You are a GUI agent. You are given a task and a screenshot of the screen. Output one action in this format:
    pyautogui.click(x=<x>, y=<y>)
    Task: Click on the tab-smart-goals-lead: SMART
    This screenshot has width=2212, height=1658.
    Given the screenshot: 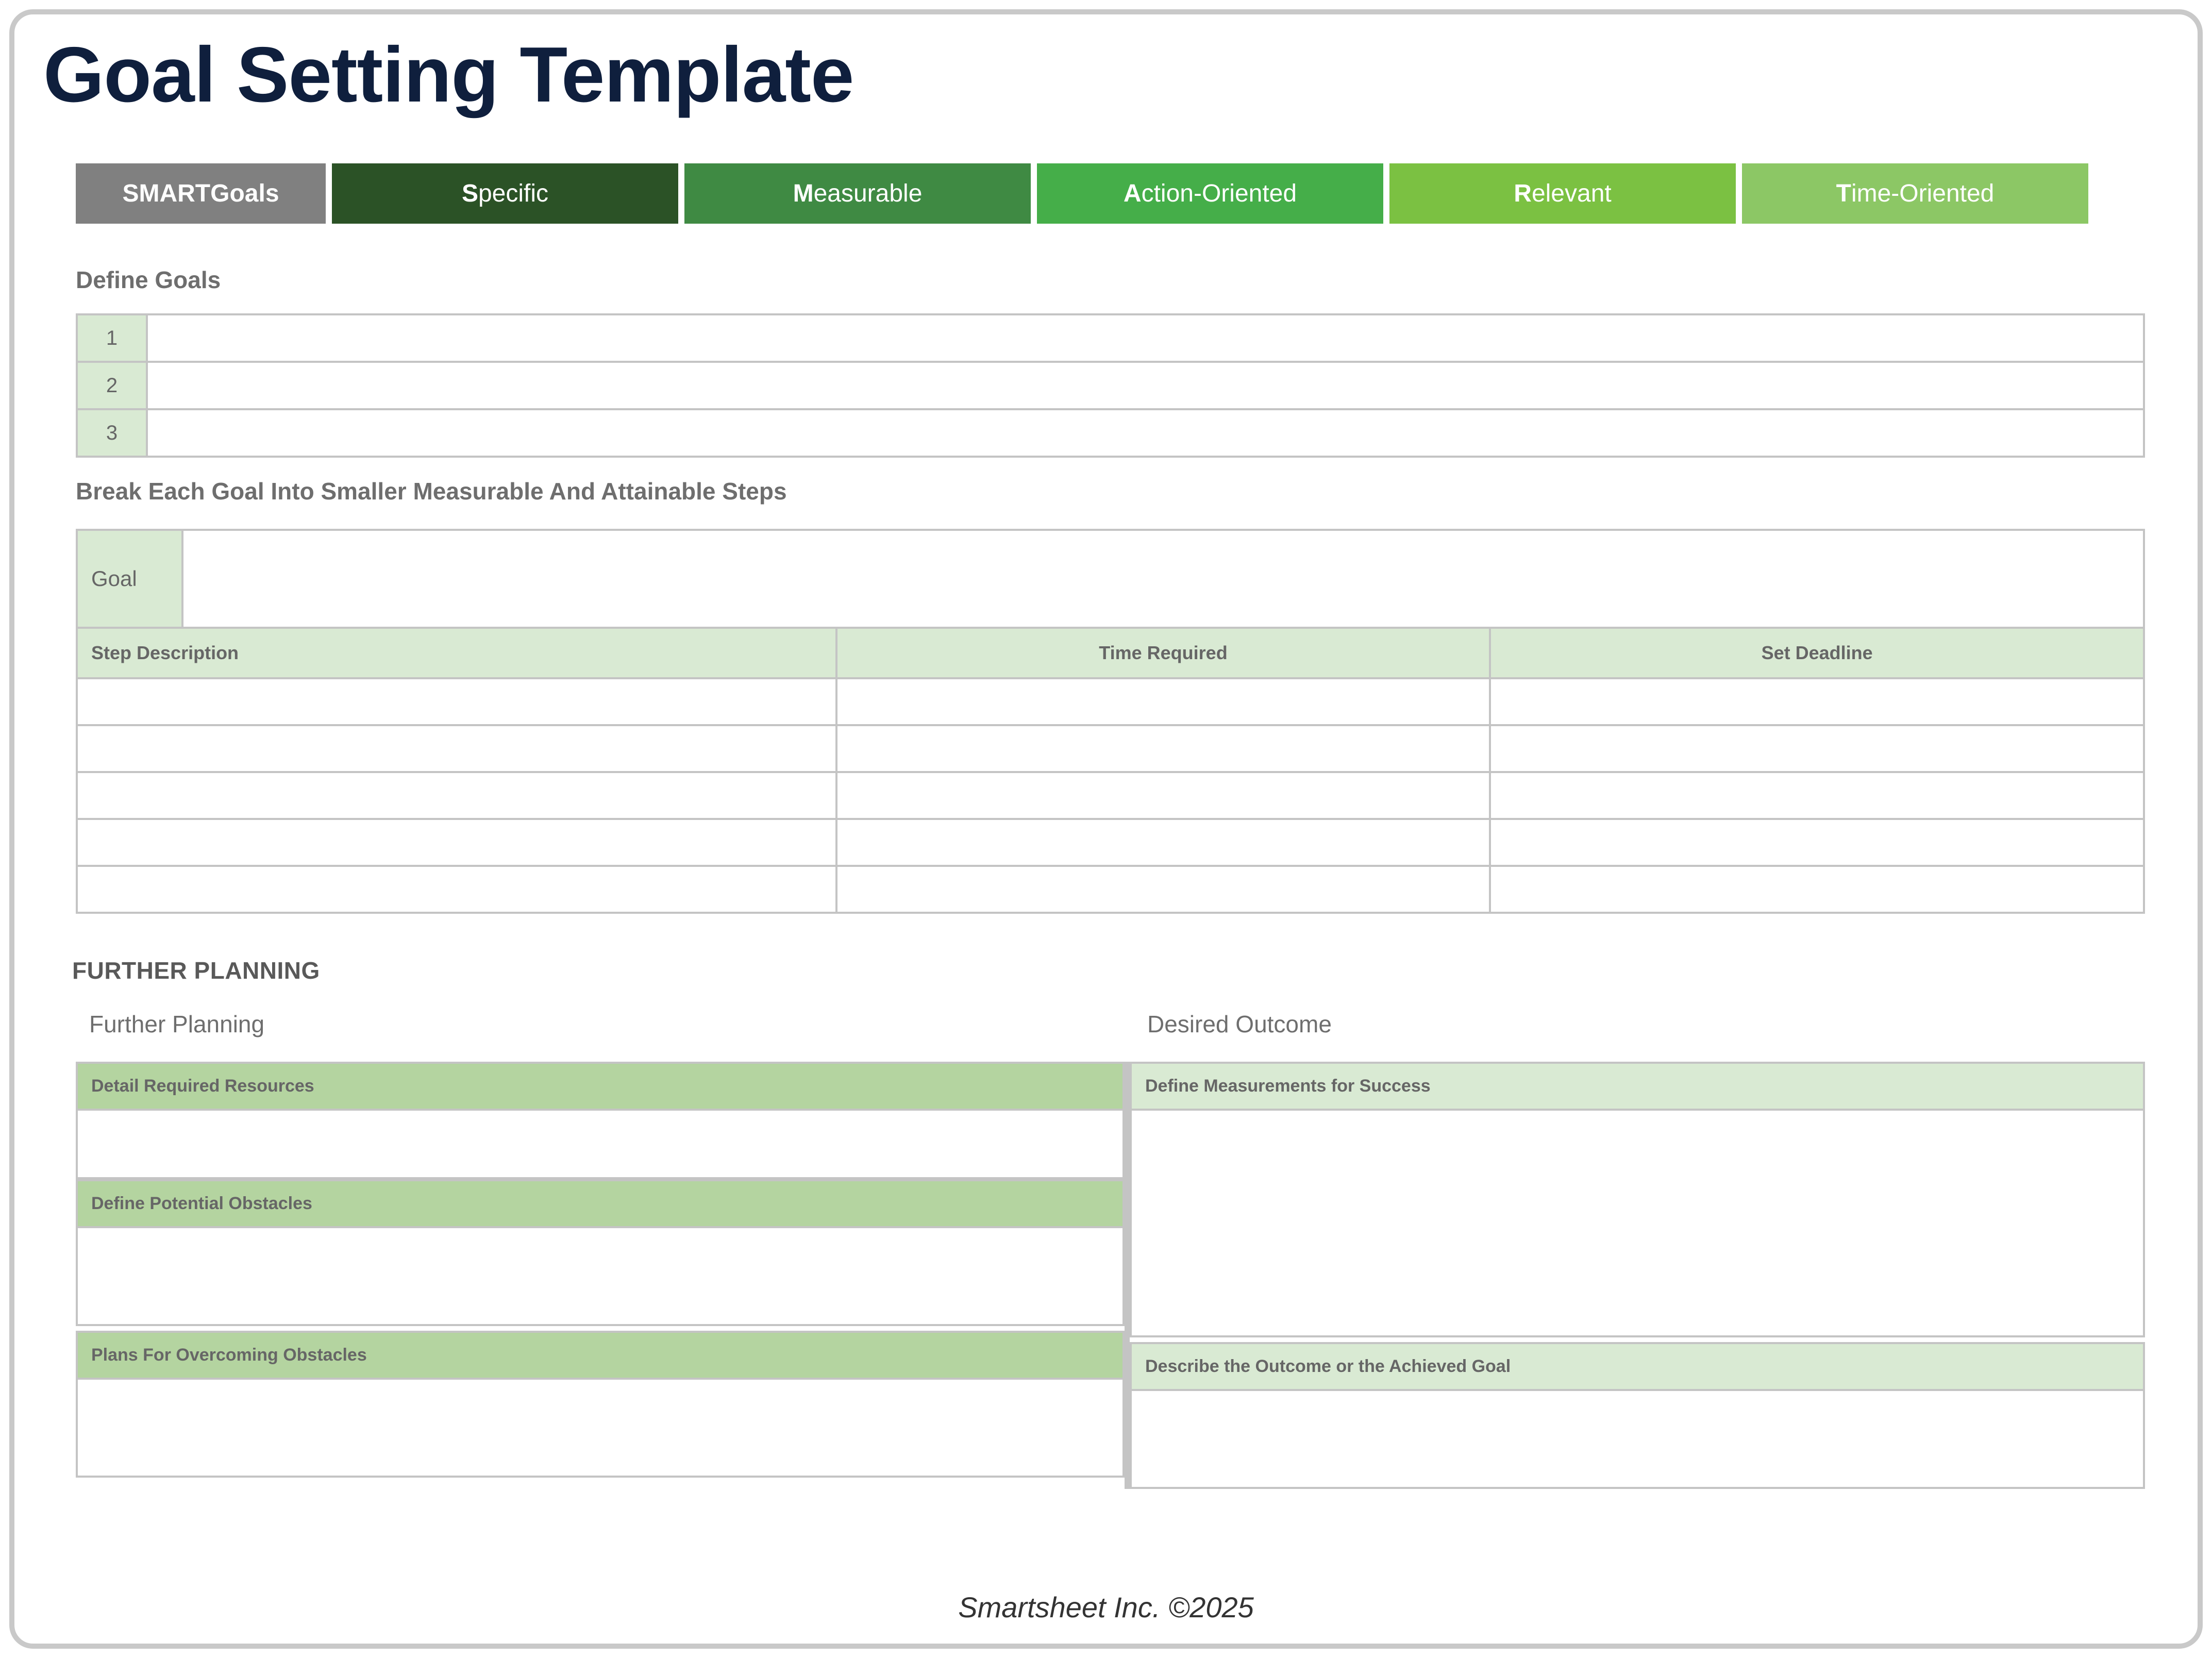 What is the action you would take?
    pyautogui.click(x=166, y=193)
    